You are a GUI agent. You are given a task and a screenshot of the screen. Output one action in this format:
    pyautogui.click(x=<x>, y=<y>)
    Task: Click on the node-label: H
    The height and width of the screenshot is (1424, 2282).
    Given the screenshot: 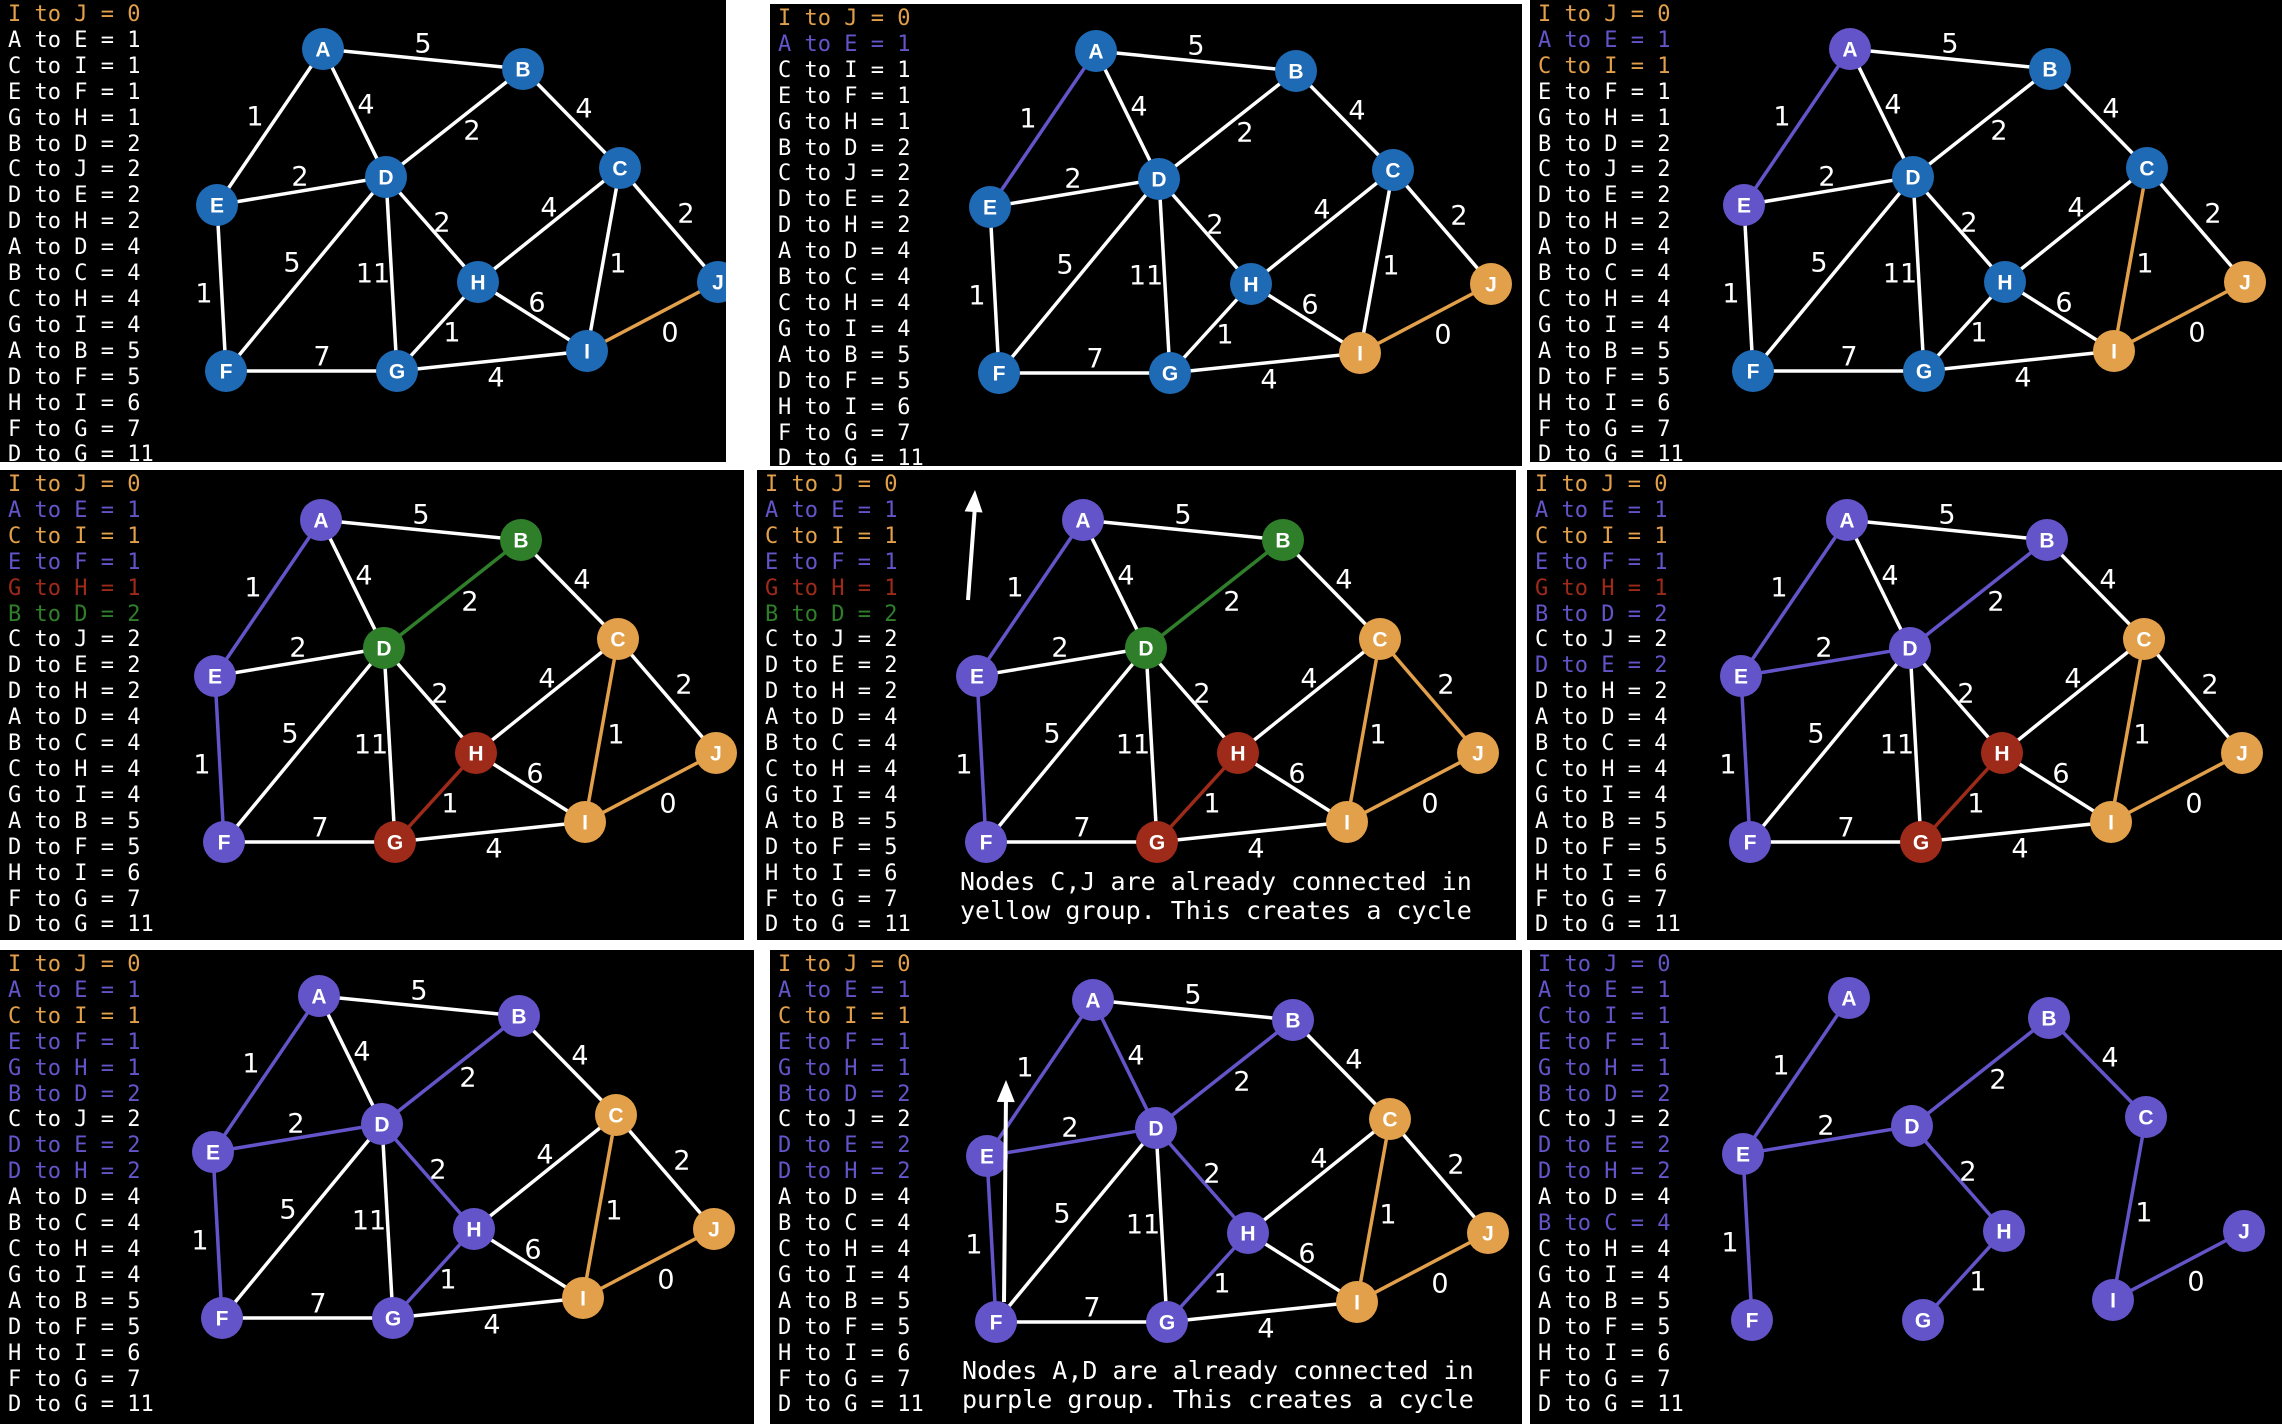 What is the action you would take?
    pyautogui.click(x=1237, y=754)
    